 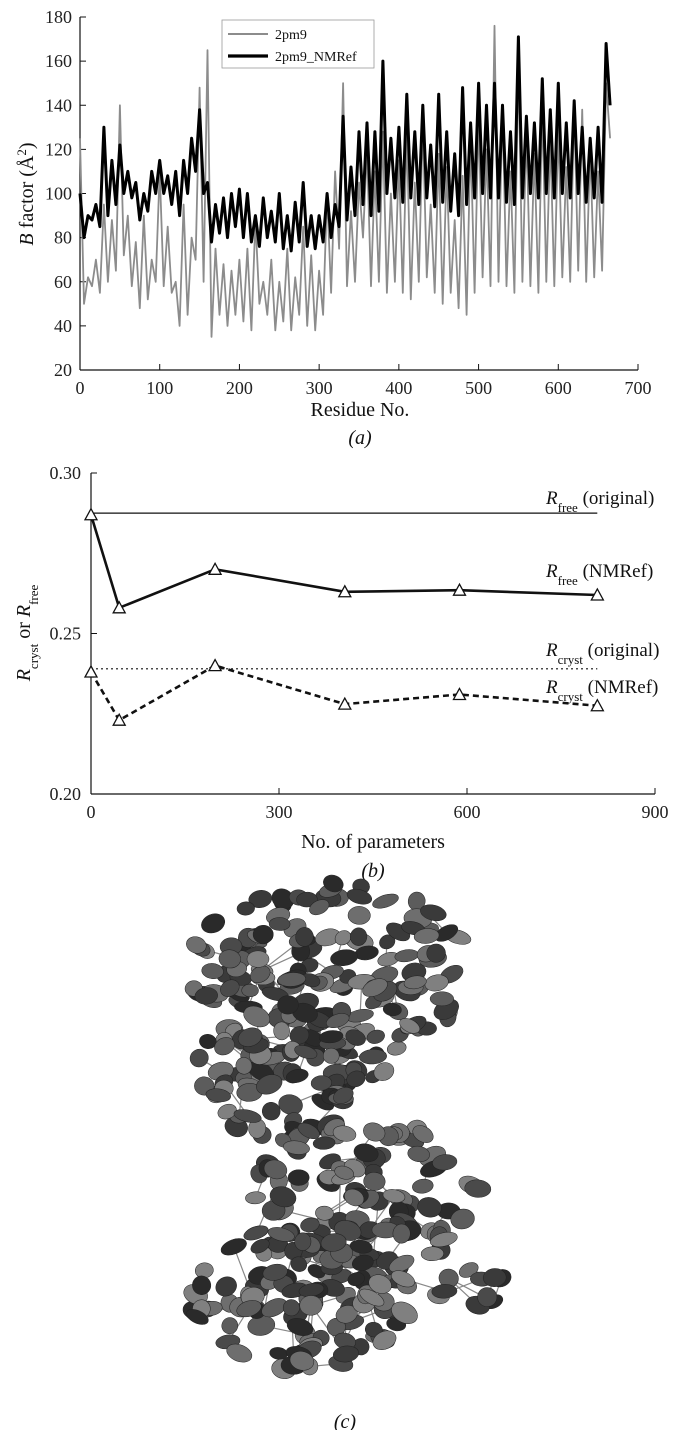 What do you see at coordinates (63, 282) in the screenshot?
I see `y-tick-label: 60` at bounding box center [63, 282].